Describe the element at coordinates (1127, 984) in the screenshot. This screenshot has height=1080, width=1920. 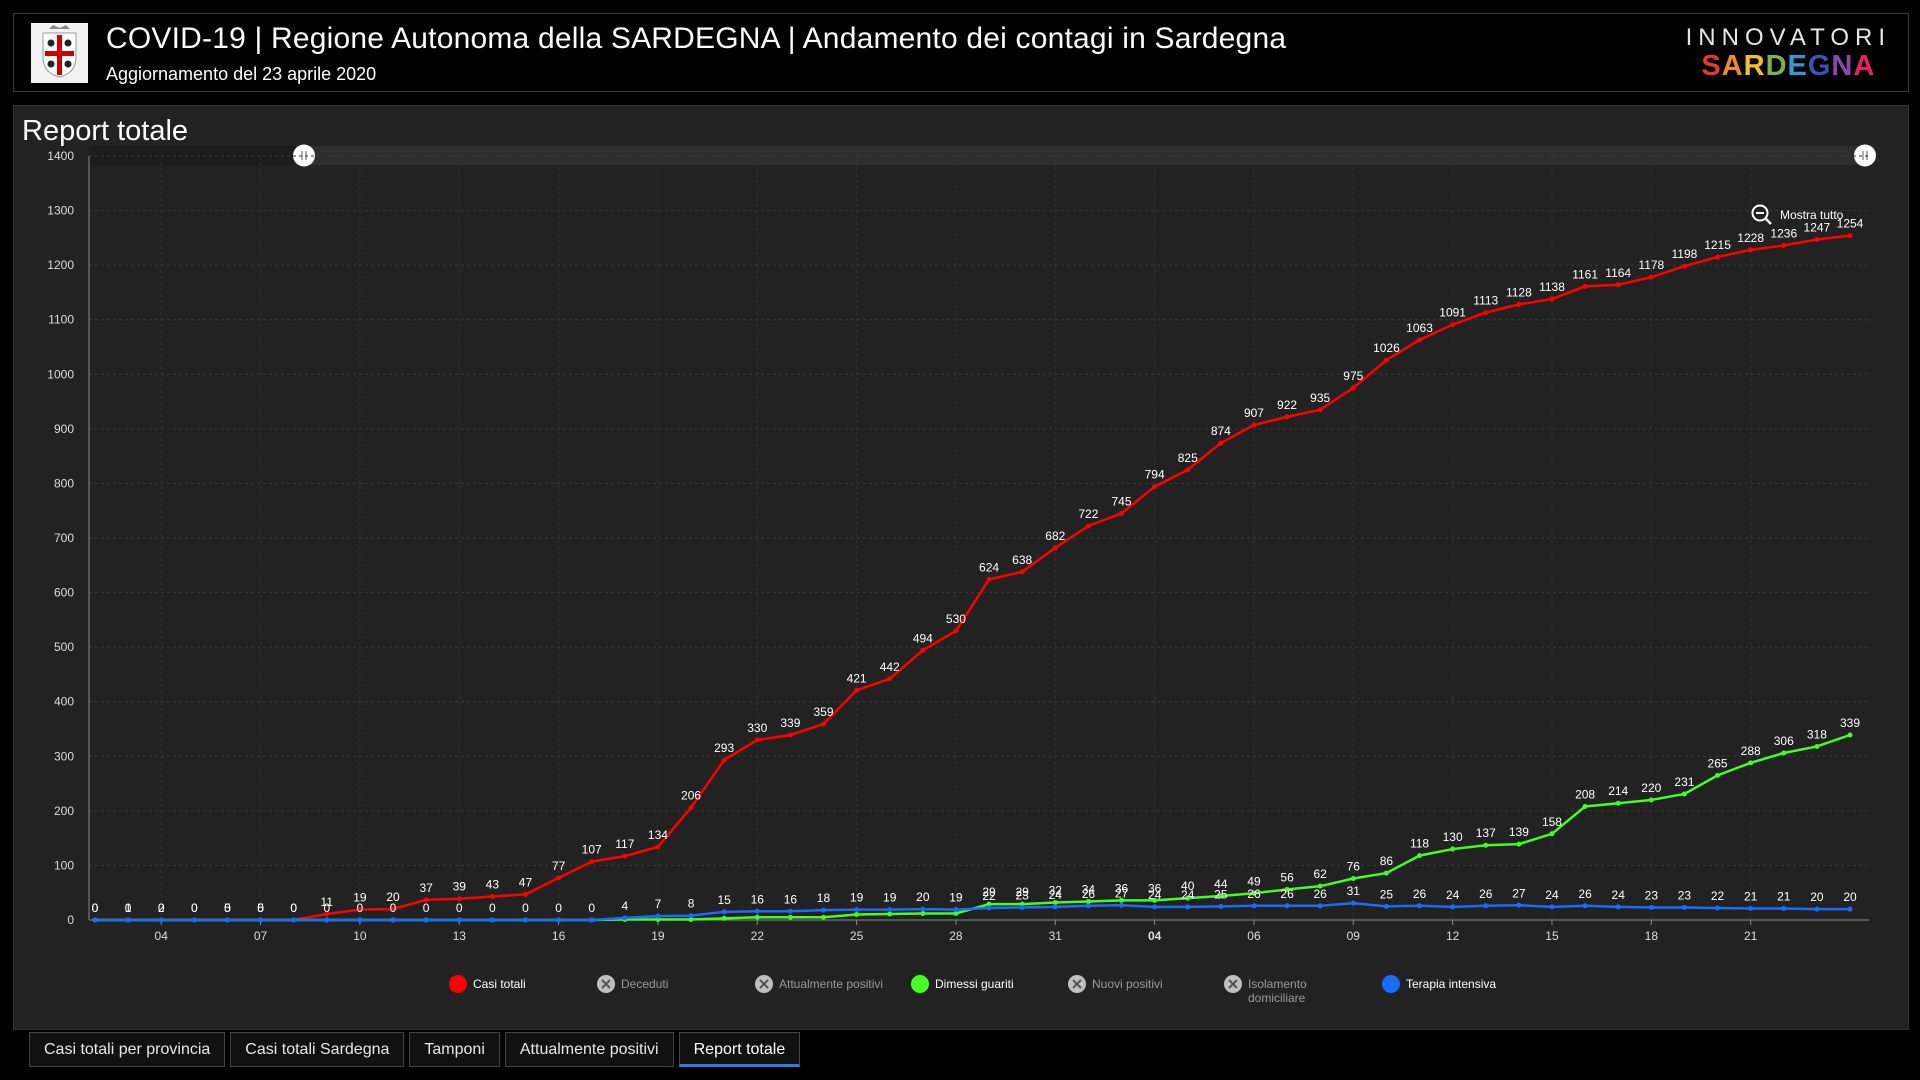
I see `legend-label-nuovi-positivi: Nuovi positivi` at that location.